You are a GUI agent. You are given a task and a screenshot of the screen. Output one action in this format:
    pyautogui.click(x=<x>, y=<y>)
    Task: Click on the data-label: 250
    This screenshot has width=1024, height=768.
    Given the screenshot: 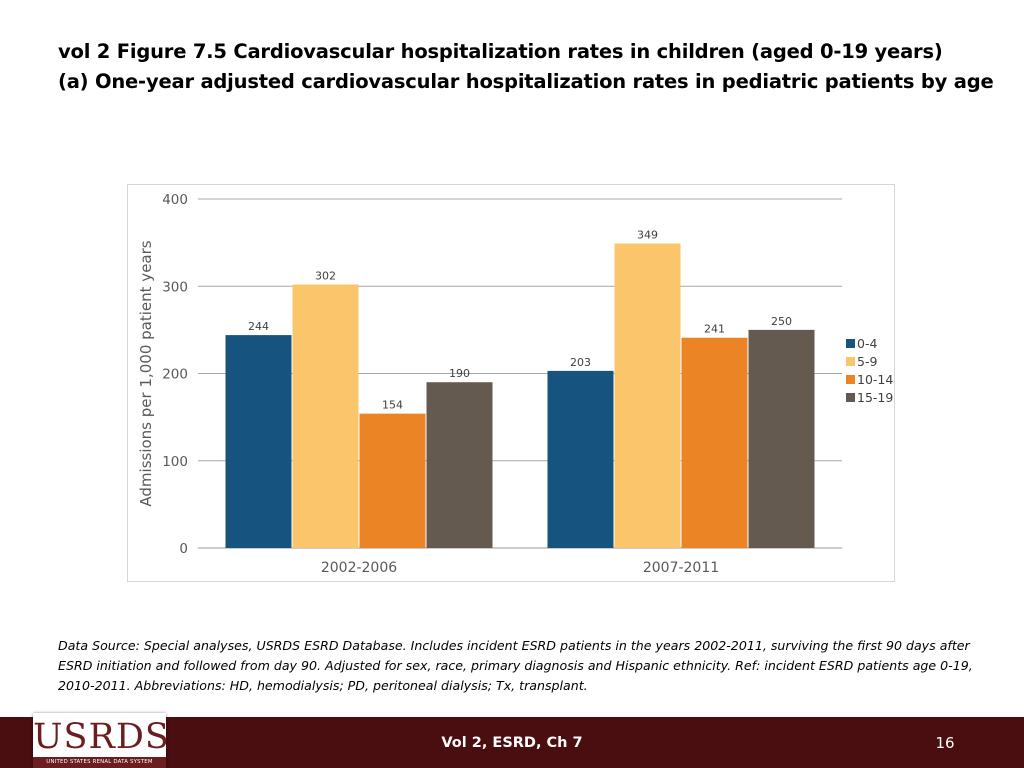 What is the action you would take?
    pyautogui.click(x=781, y=321)
    